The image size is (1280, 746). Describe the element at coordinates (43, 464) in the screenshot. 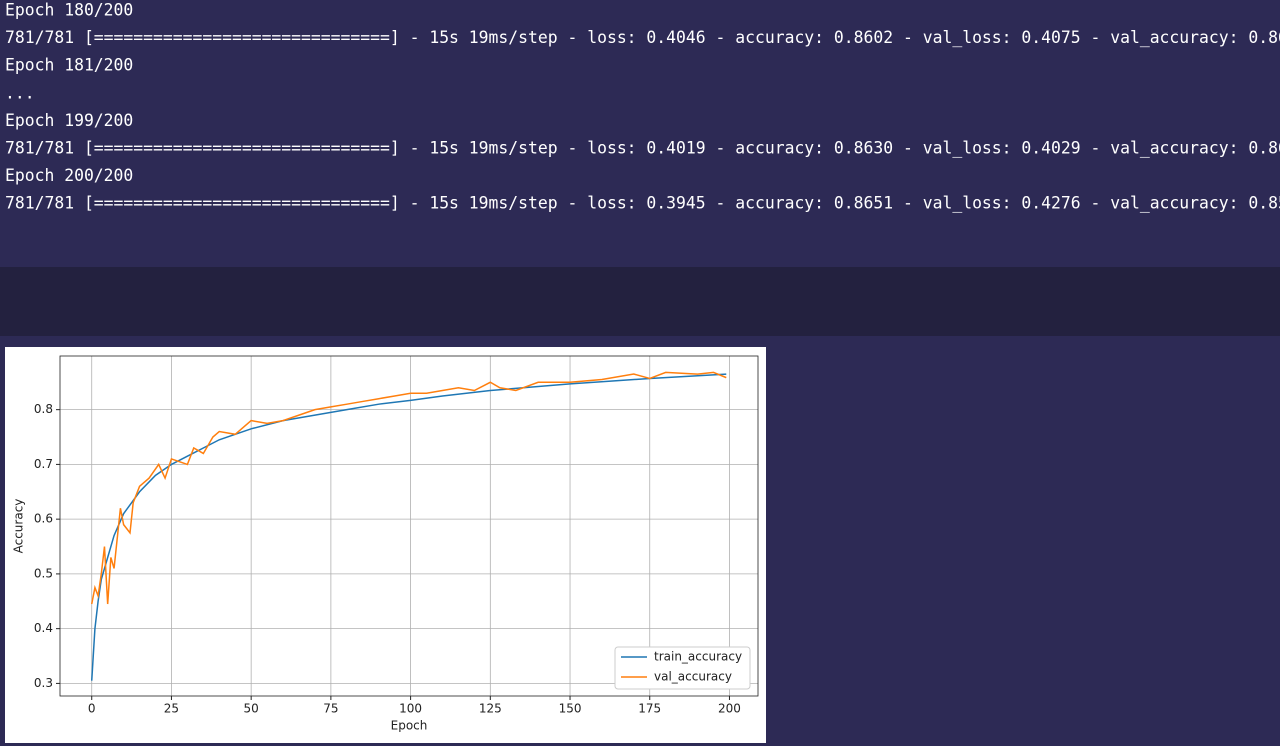

I see `y-tick-label: 0.7` at that location.